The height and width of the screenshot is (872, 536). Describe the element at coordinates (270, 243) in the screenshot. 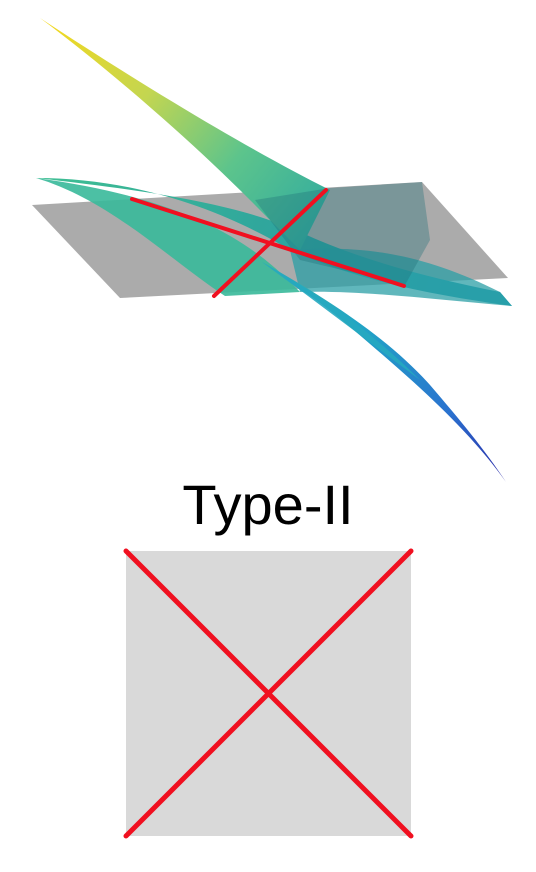

I see `crossing-line-short` at that location.